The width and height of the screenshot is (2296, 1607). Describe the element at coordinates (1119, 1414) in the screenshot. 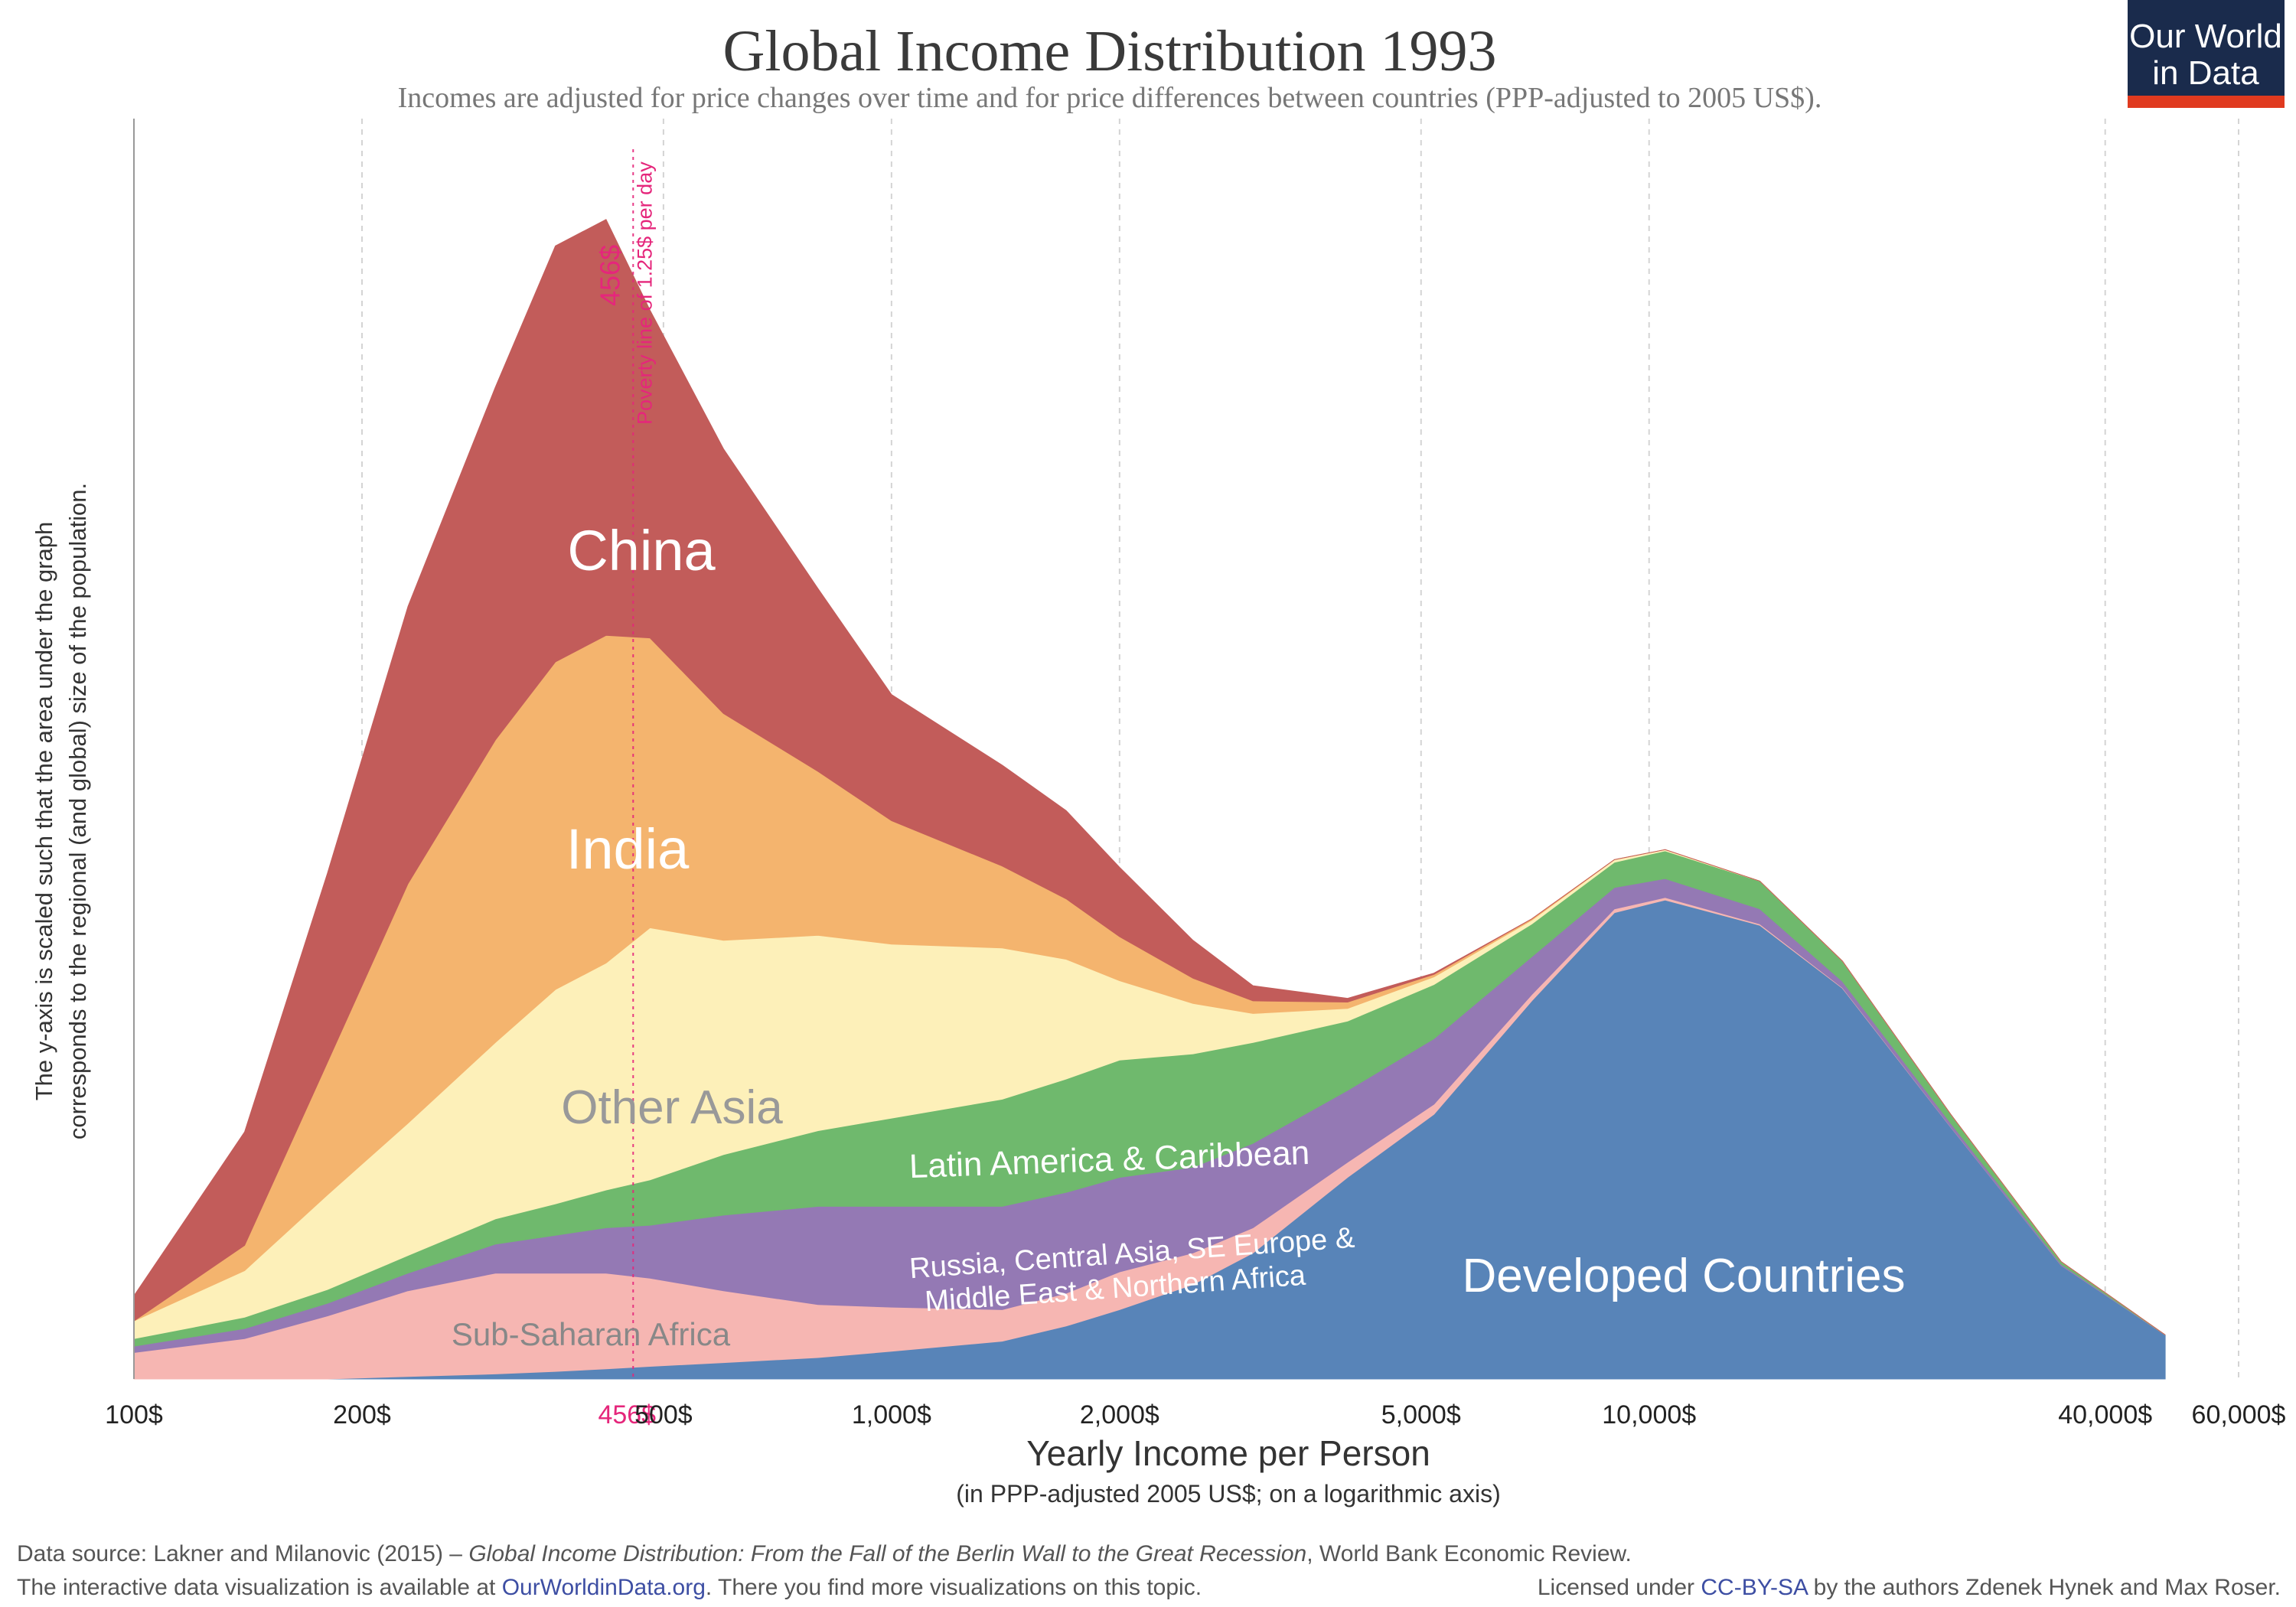

I see `x-tick-label: 2,000$` at that location.